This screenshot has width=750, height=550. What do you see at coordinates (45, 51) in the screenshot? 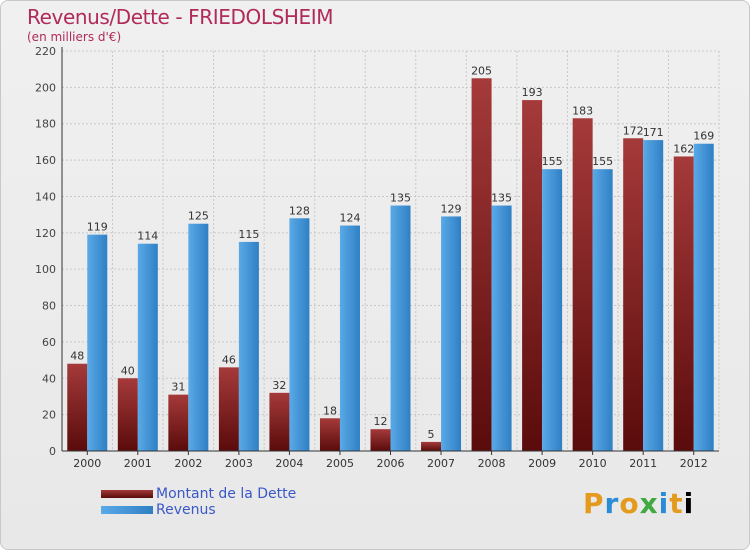
I see `y-tick-label: 220` at bounding box center [45, 51].